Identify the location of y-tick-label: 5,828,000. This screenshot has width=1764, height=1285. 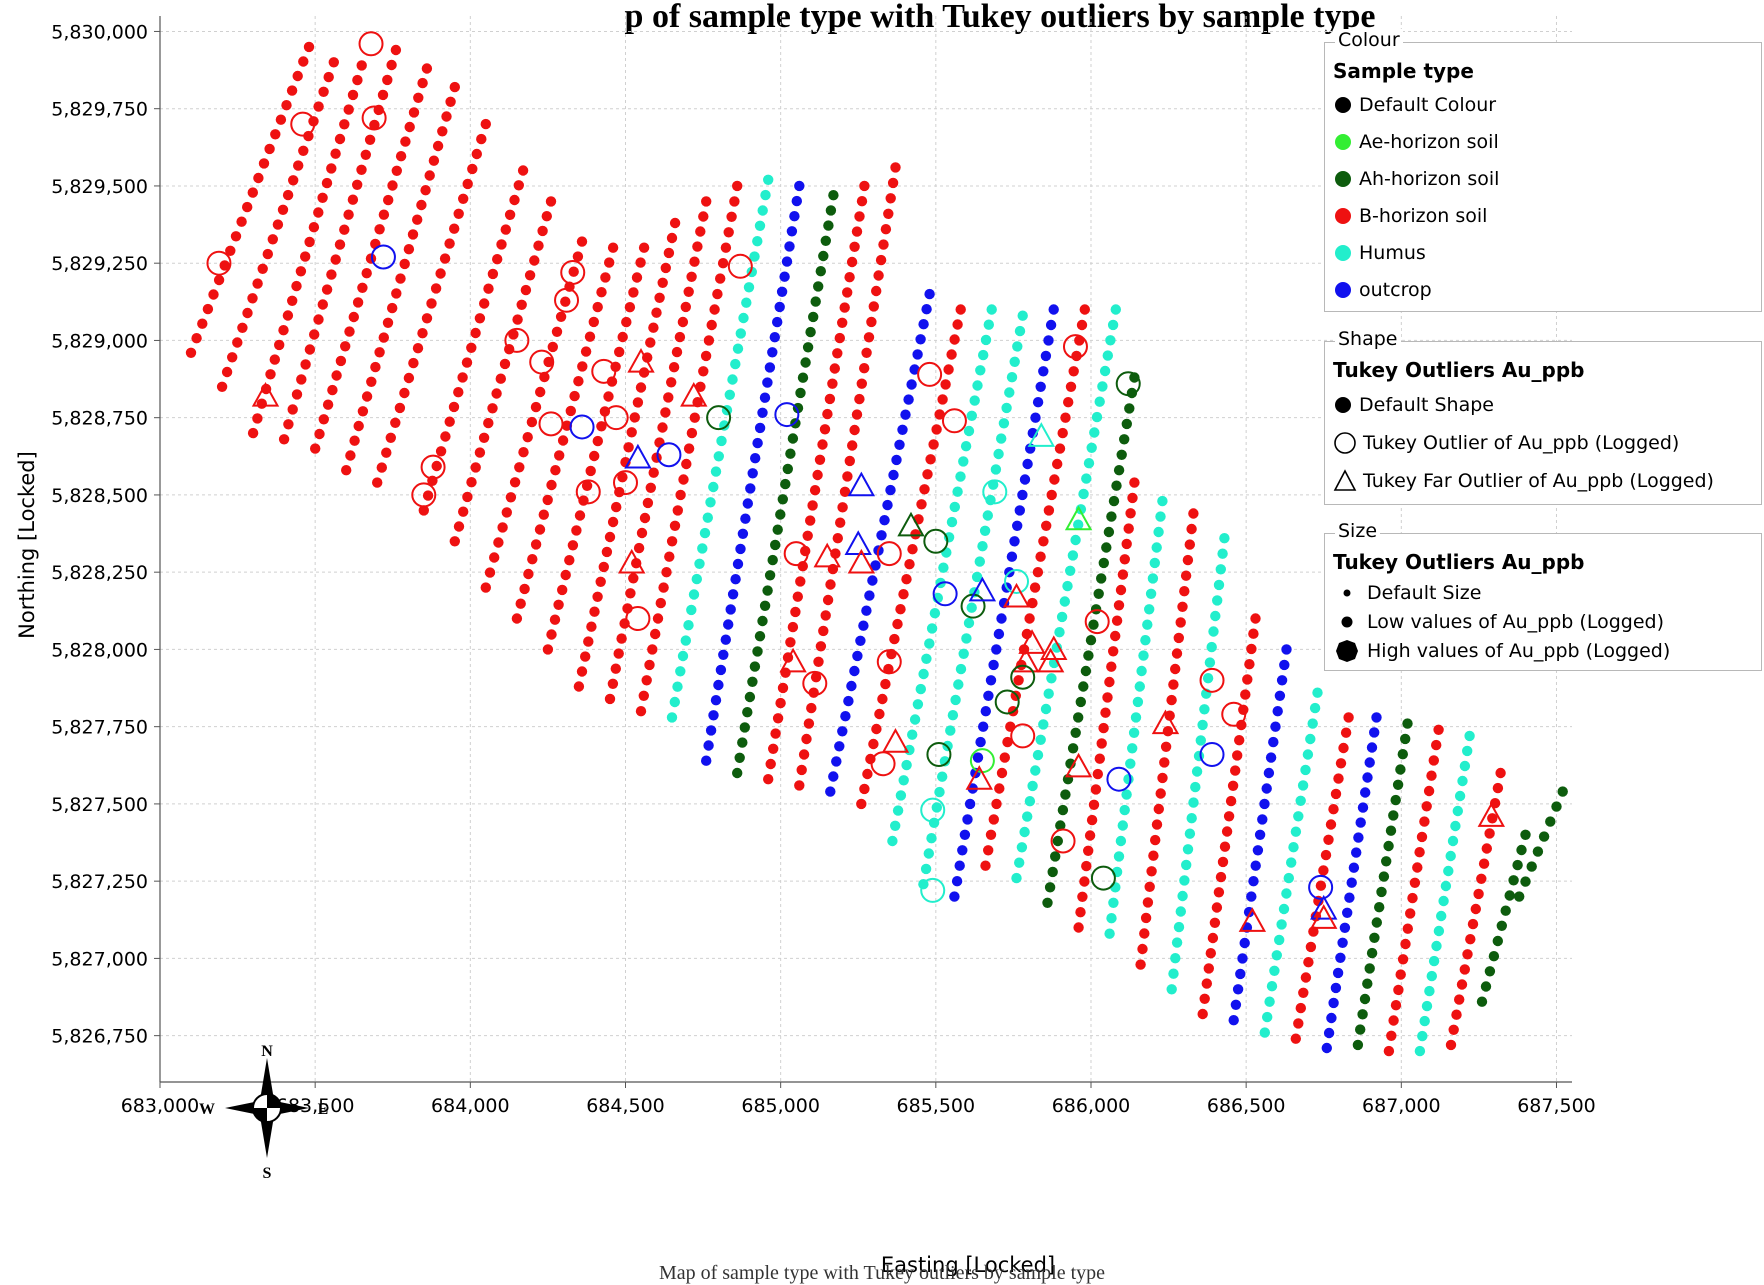
(99, 650).